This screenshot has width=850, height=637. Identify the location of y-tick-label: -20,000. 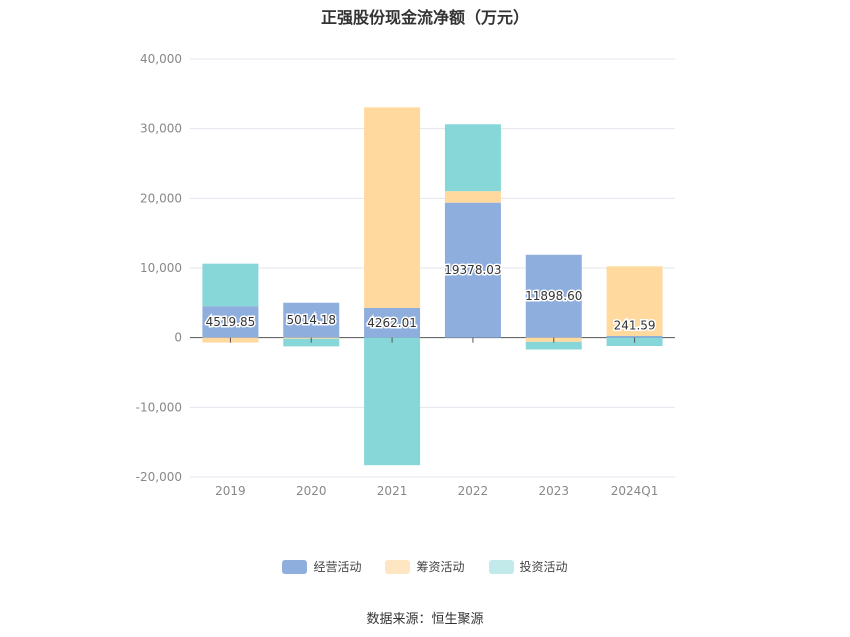
(159, 477).